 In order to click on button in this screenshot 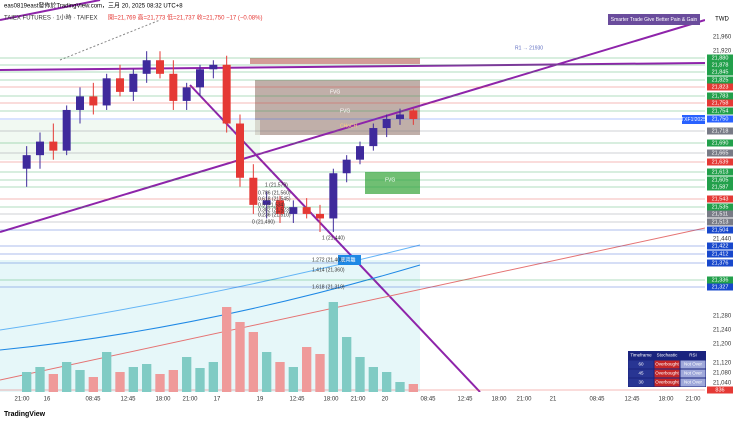, I will do `click(654, 19)`.